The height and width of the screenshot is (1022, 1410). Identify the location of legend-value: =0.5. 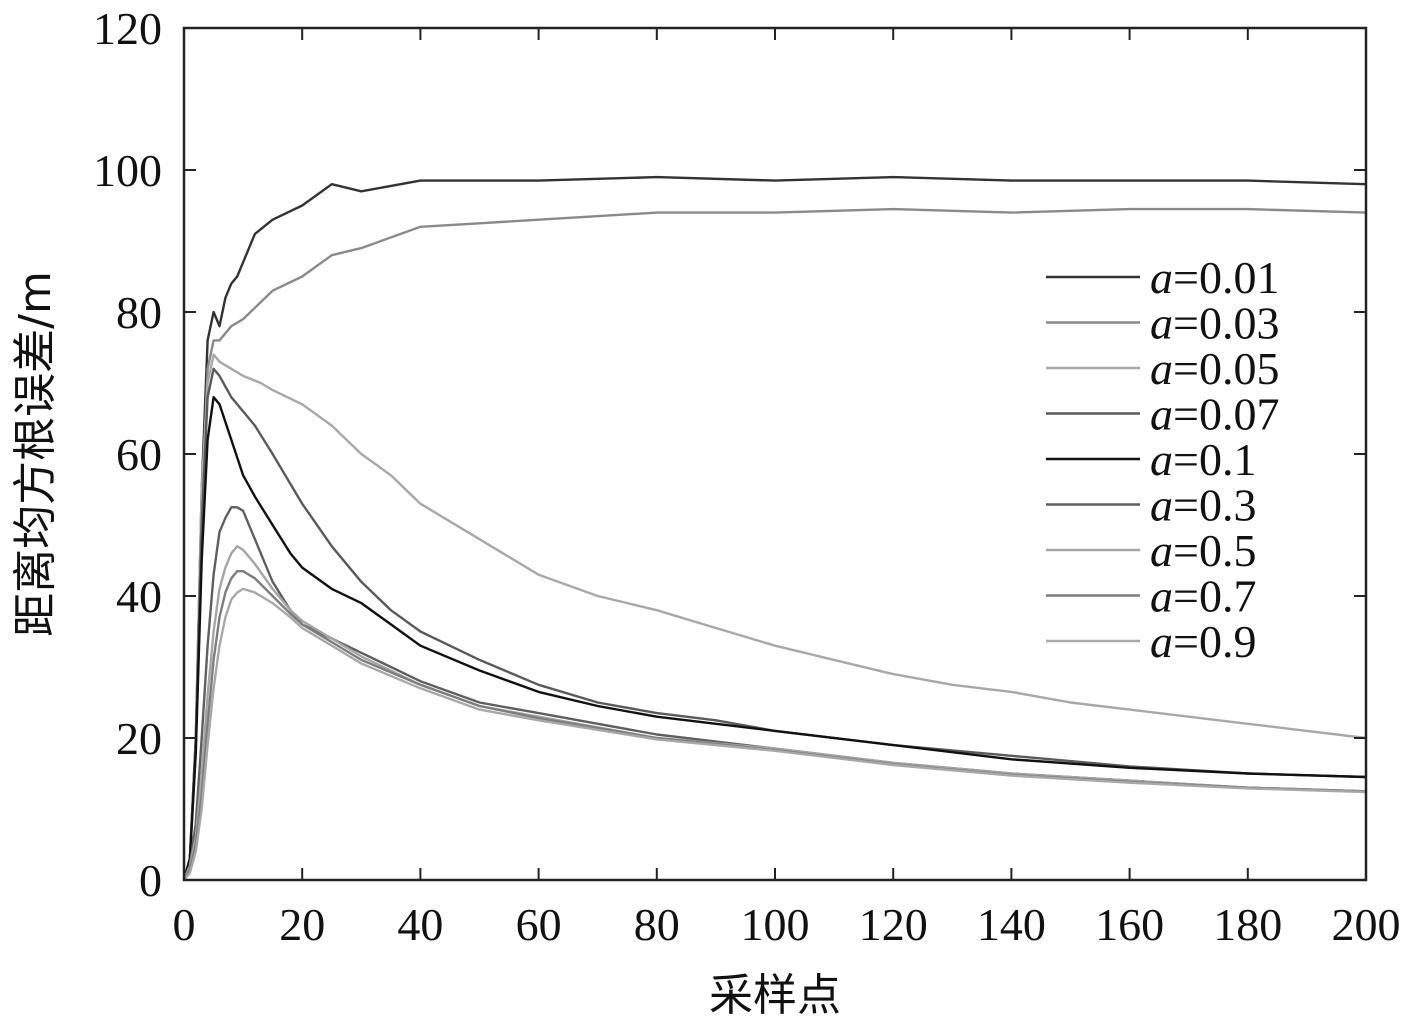
(1214, 550).